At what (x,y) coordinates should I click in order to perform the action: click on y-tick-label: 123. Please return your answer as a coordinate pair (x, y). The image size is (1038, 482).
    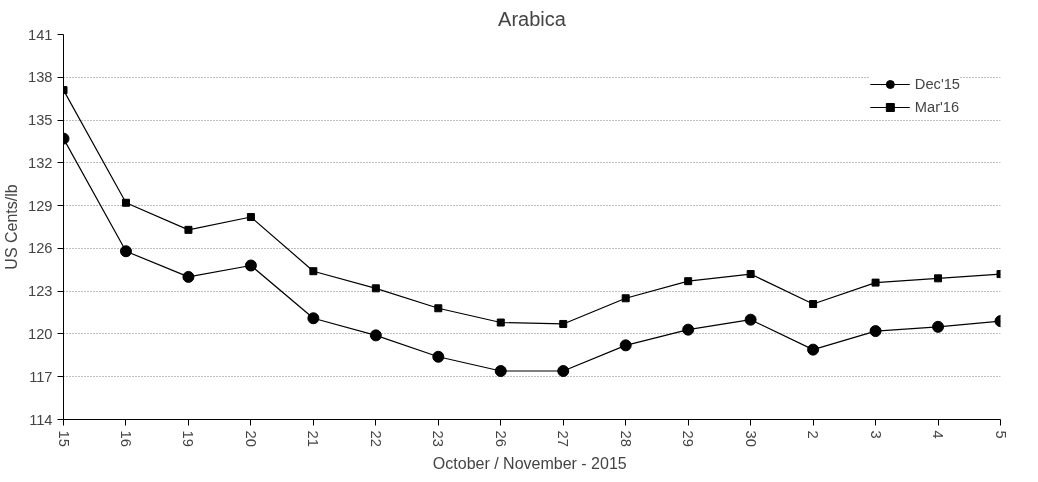
    Looking at the image, I should click on (40, 291).